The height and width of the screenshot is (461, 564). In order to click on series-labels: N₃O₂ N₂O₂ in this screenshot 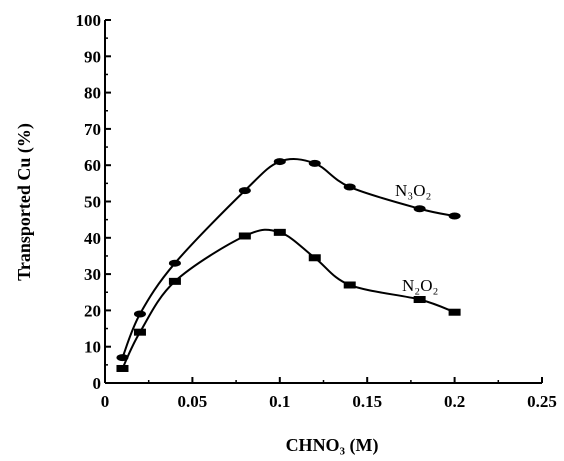, I will do `click(416, 238)`.